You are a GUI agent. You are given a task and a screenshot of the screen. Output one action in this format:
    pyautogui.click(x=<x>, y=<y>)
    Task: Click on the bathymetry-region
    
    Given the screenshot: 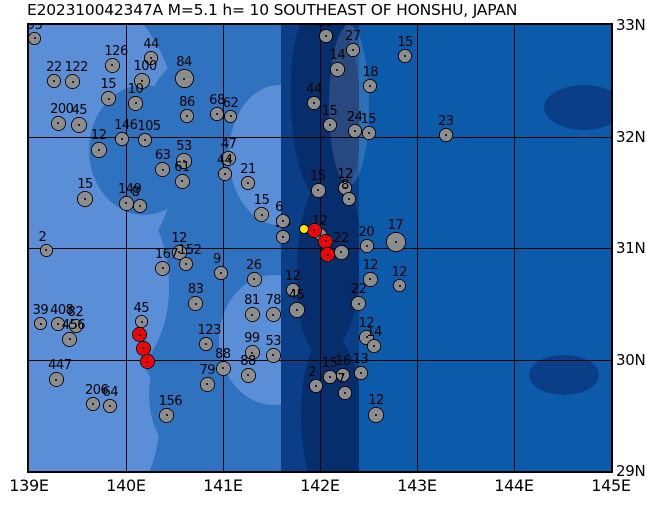 What is the action you would take?
    pyautogui.click(x=564, y=375)
    